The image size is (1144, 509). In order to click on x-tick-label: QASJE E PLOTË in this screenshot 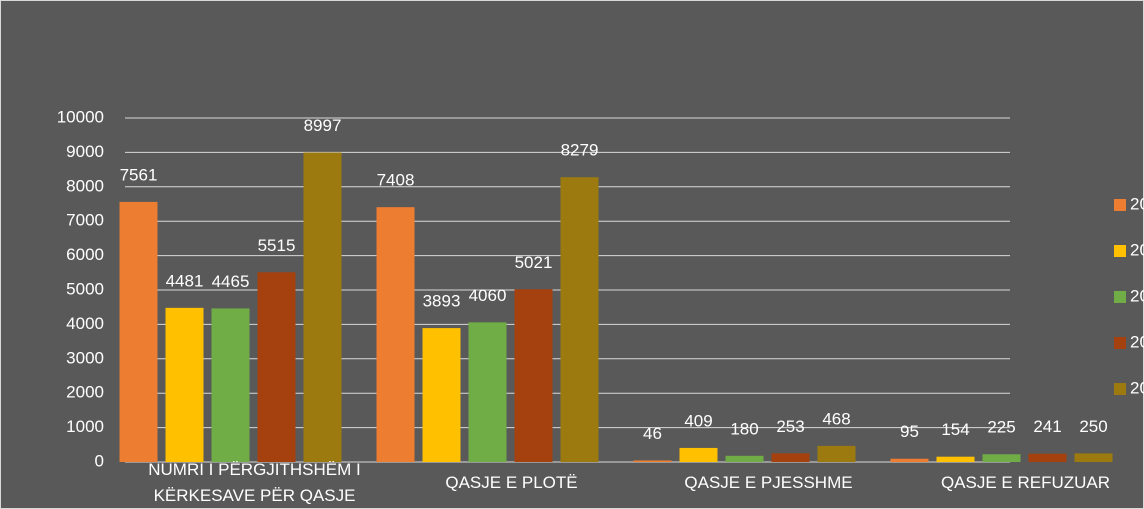, I will do `click(511, 482)`.